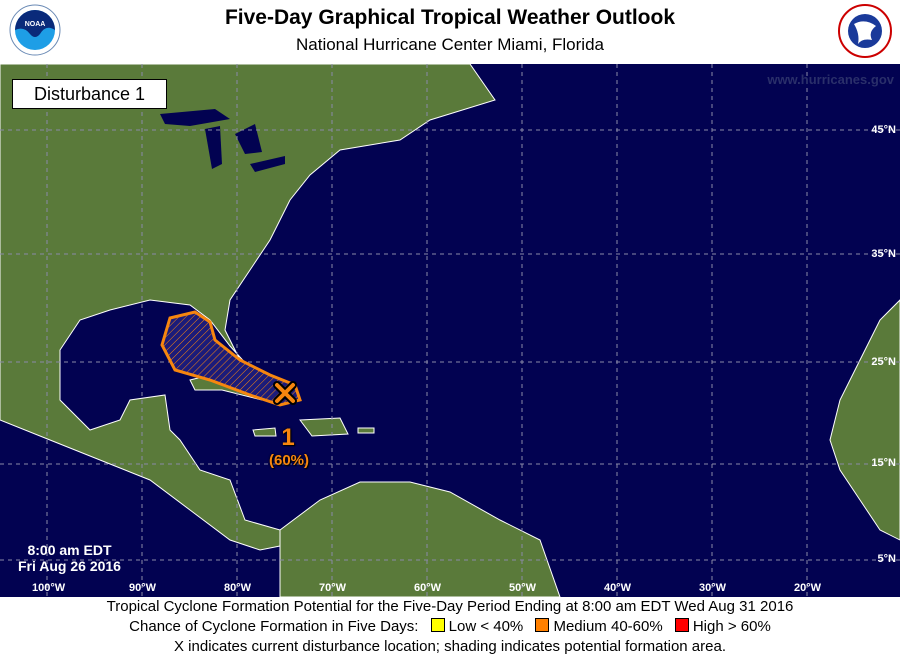 Image resolution: width=900 pixels, height=665 pixels. Describe the element at coordinates (523, 588) in the screenshot. I see `lon-label: 50°W` at that location.